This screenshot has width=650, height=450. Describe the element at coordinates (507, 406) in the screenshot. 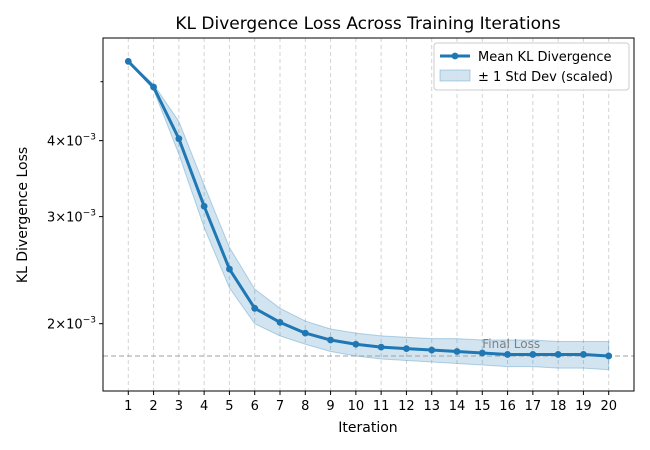

I see `x-tick-label: 16` at that location.